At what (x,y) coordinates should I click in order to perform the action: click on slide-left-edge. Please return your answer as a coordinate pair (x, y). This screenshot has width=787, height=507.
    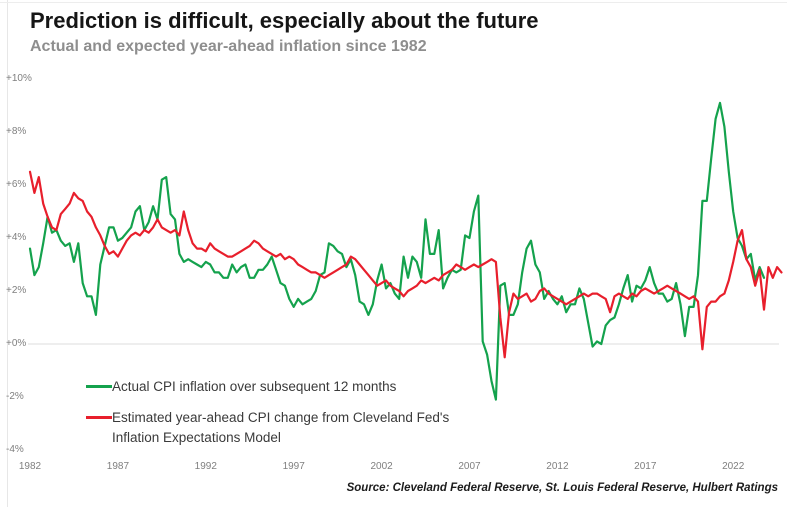
    Looking at the image, I should click on (7, 253).